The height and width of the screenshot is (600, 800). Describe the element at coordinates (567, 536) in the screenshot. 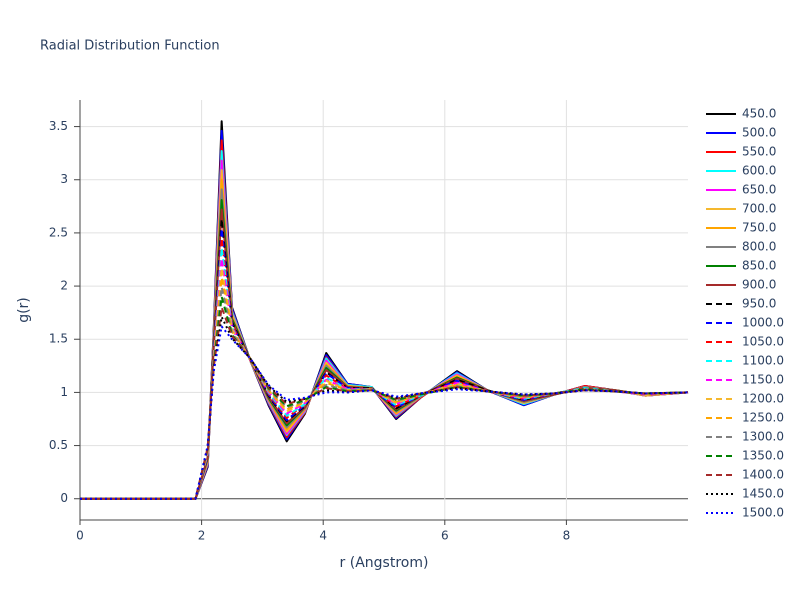

I see `x-tick-label: 8` at that location.